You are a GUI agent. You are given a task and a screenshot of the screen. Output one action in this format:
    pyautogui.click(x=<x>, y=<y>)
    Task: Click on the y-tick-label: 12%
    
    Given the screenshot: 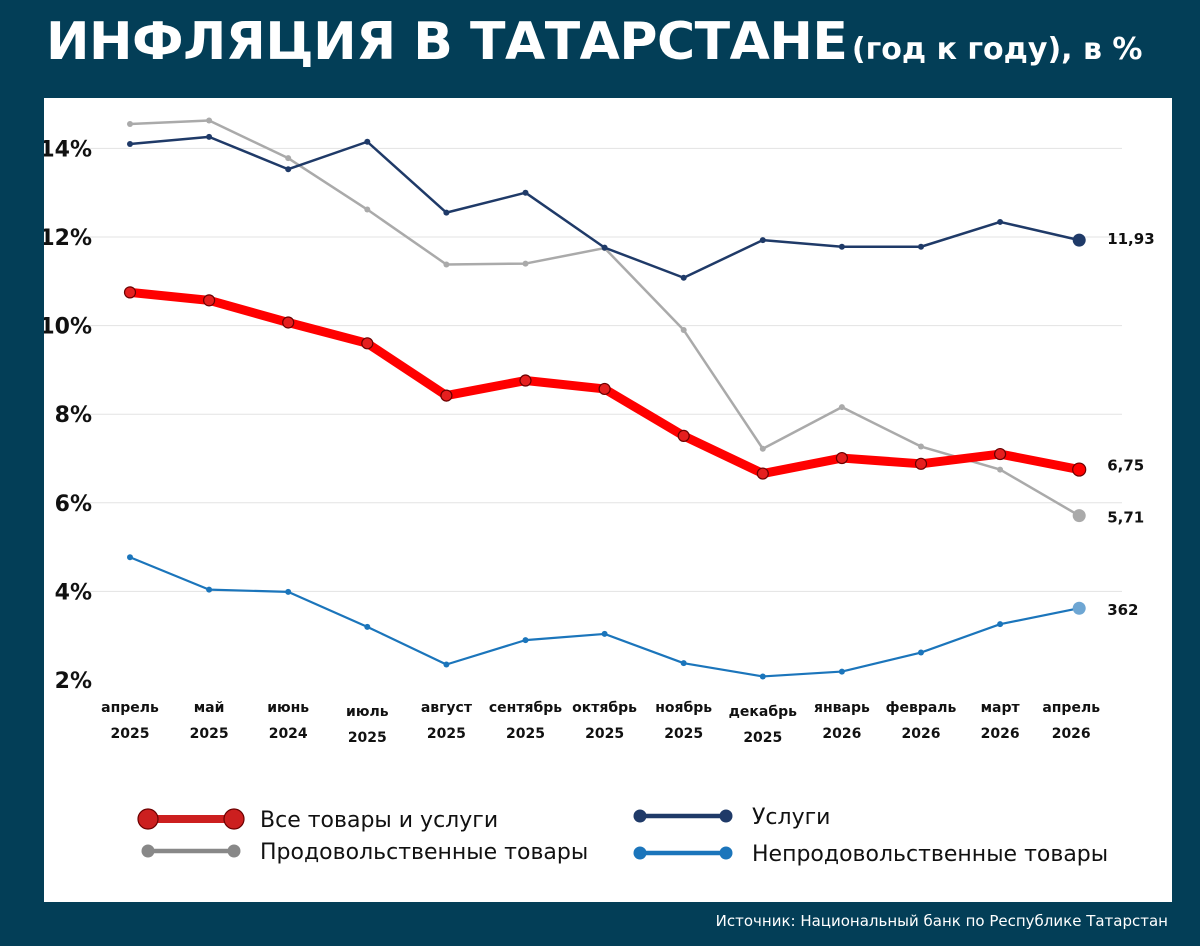 What is the action you would take?
    pyautogui.click(x=68, y=238)
    